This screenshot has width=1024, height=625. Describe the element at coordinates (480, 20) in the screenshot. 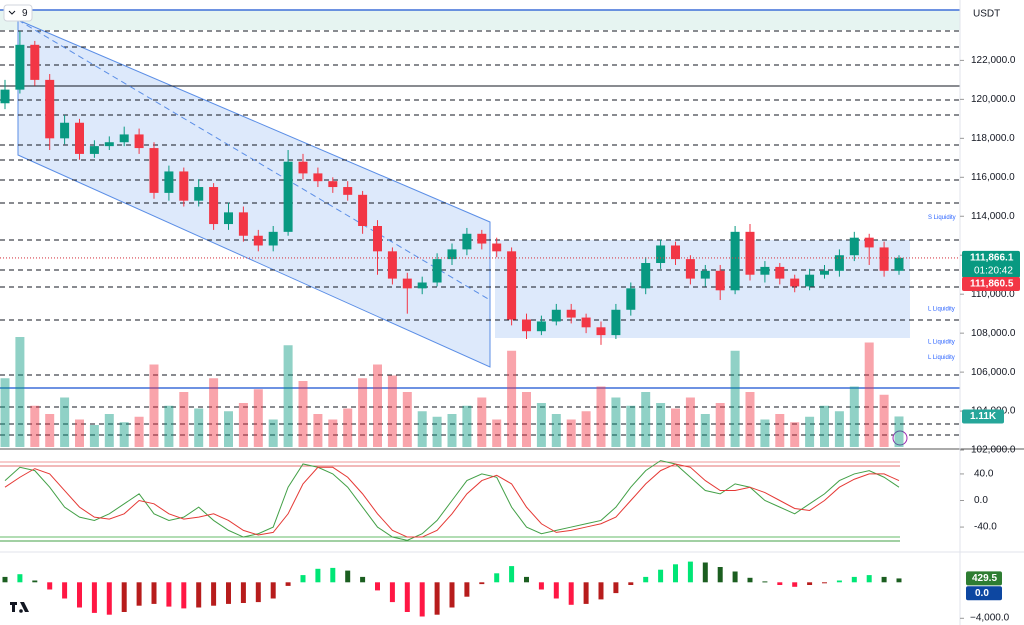

I see `zone` at that location.